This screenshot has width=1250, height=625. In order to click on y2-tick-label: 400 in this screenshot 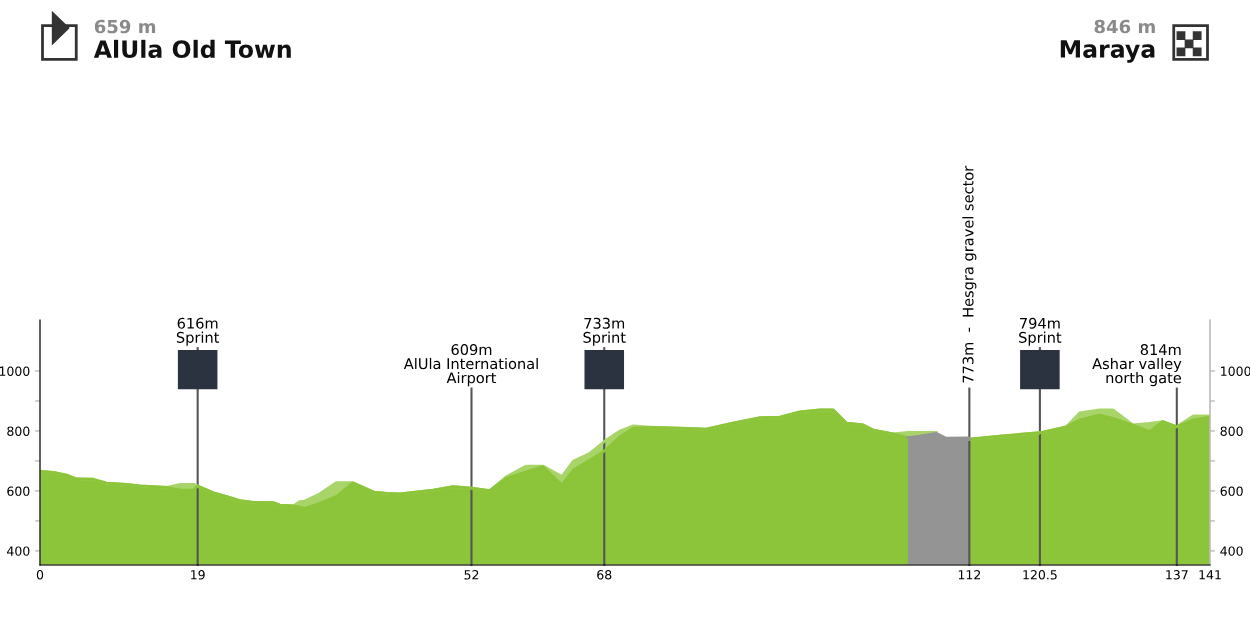, I will do `click(1231, 551)`.